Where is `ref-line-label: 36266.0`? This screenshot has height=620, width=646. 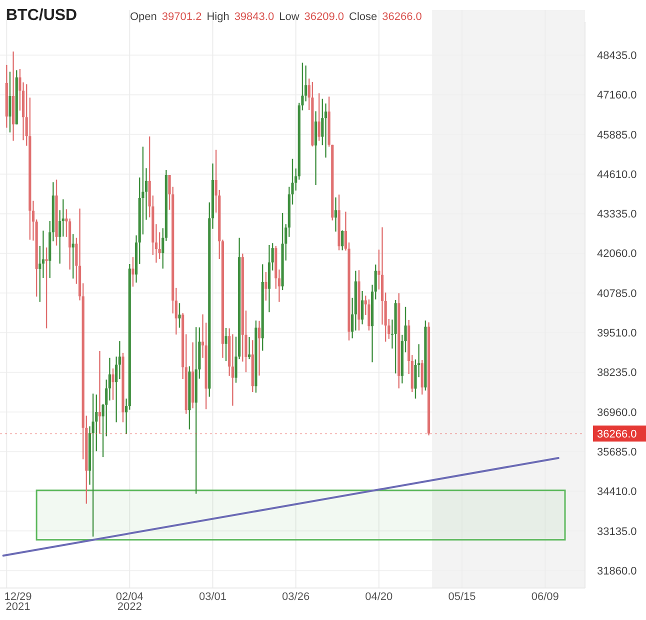
ref-line-label: 36266.0 is located at coordinates (617, 434).